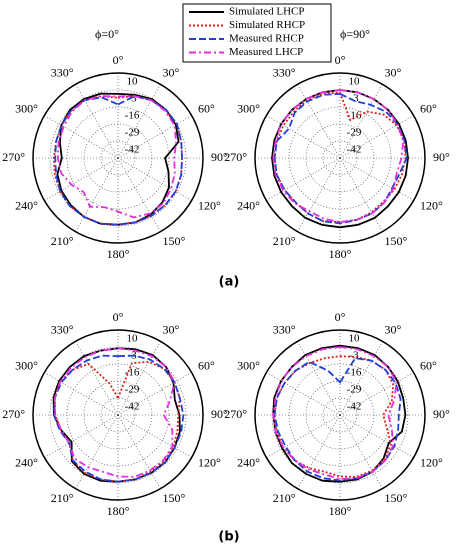 The width and height of the screenshot is (458, 550). What do you see at coordinates (267, 25) in the screenshot?
I see `legend-label: Simulated RHCP` at bounding box center [267, 25].